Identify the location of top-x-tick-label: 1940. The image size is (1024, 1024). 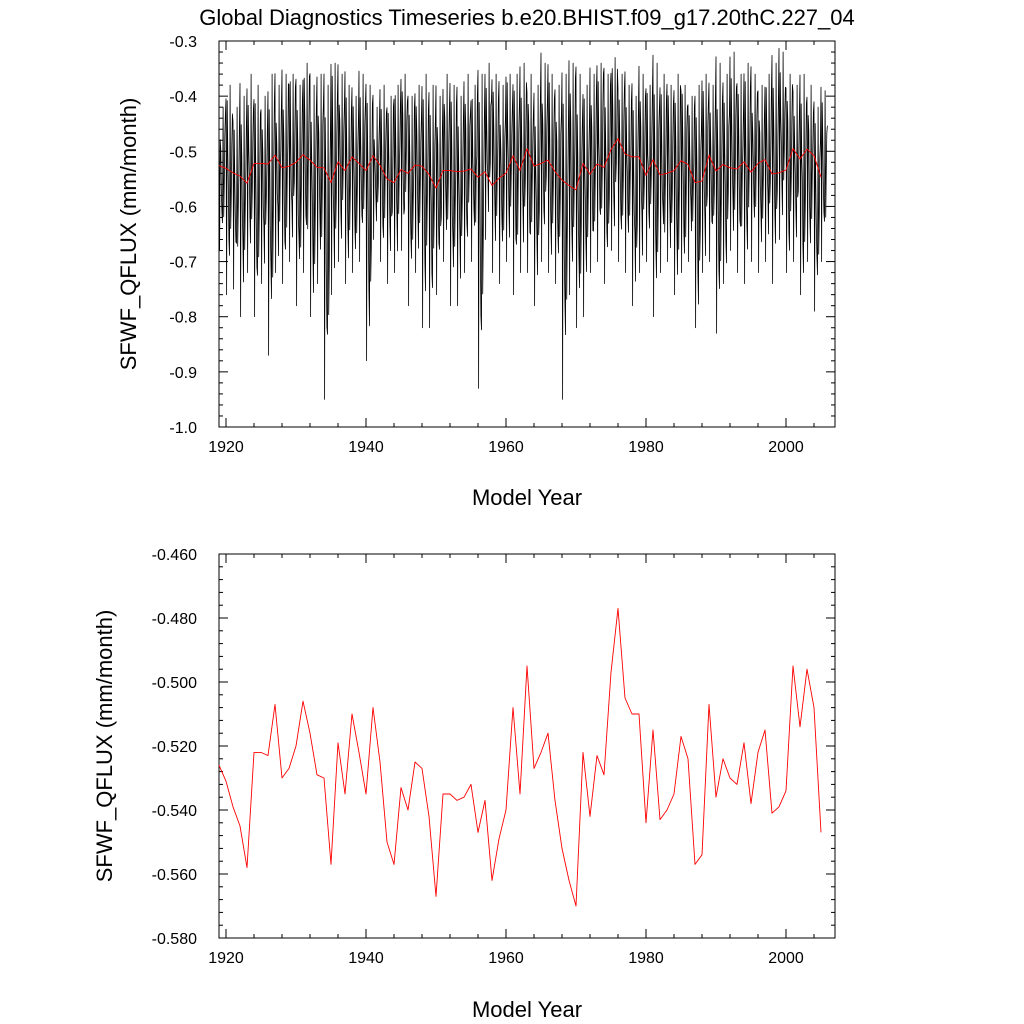
(366, 447).